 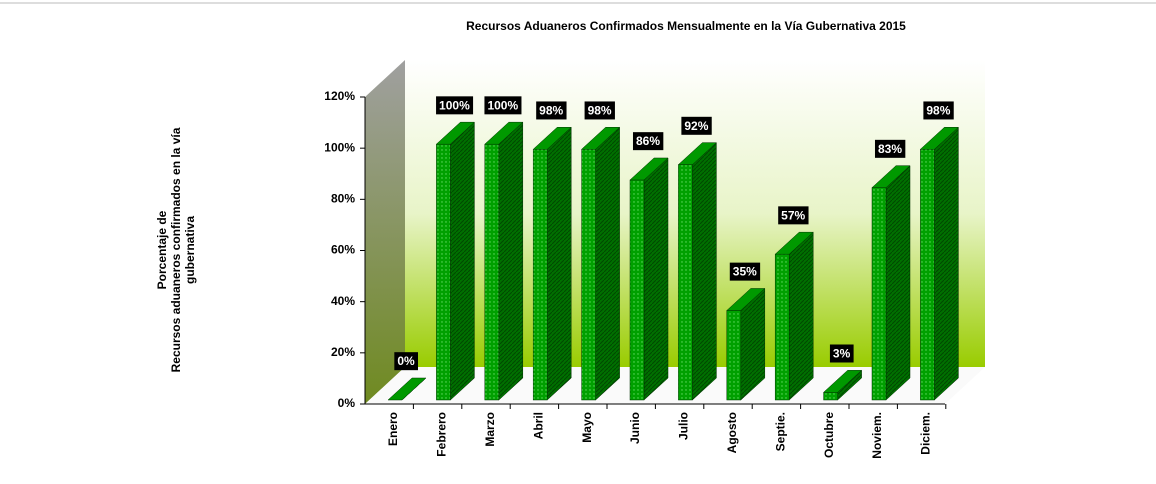 What do you see at coordinates (343, 301) in the screenshot?
I see `y-tick-label: 40%` at bounding box center [343, 301].